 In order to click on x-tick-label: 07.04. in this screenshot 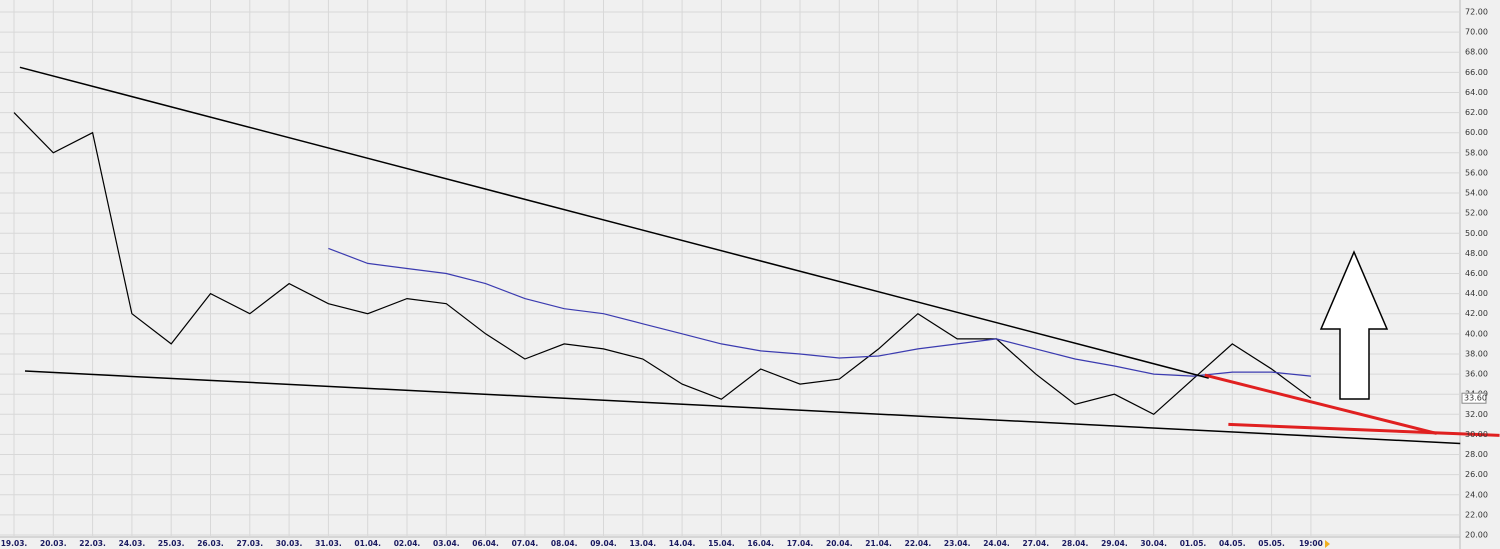, I will do `click(525, 543)`.